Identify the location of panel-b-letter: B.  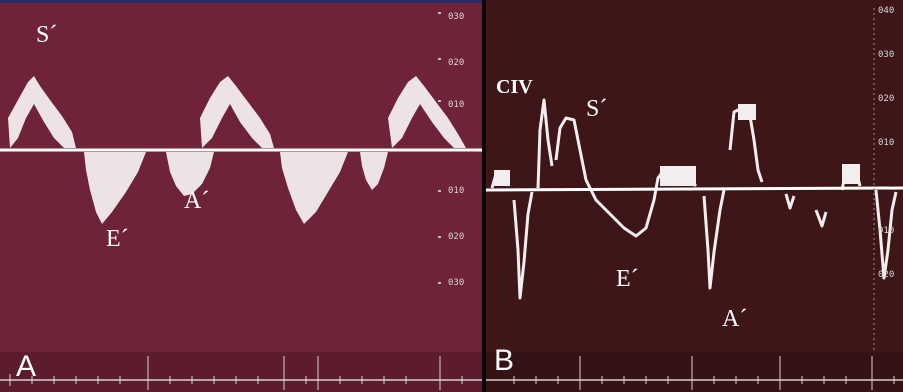
(504, 360).